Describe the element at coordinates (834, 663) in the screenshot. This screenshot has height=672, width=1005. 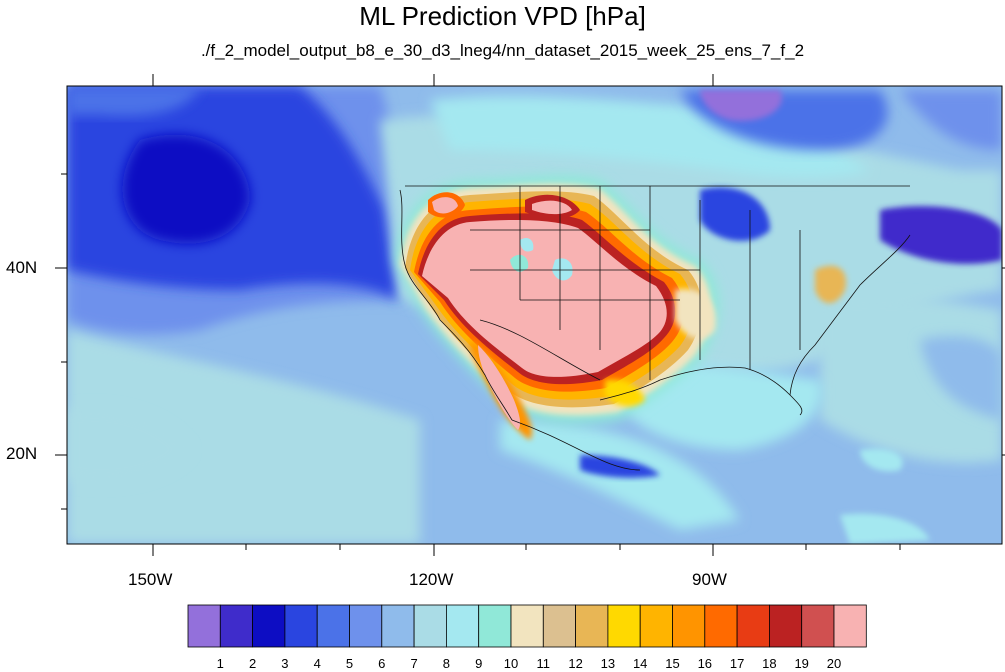
I see `colorbar-tick-label: 20` at that location.